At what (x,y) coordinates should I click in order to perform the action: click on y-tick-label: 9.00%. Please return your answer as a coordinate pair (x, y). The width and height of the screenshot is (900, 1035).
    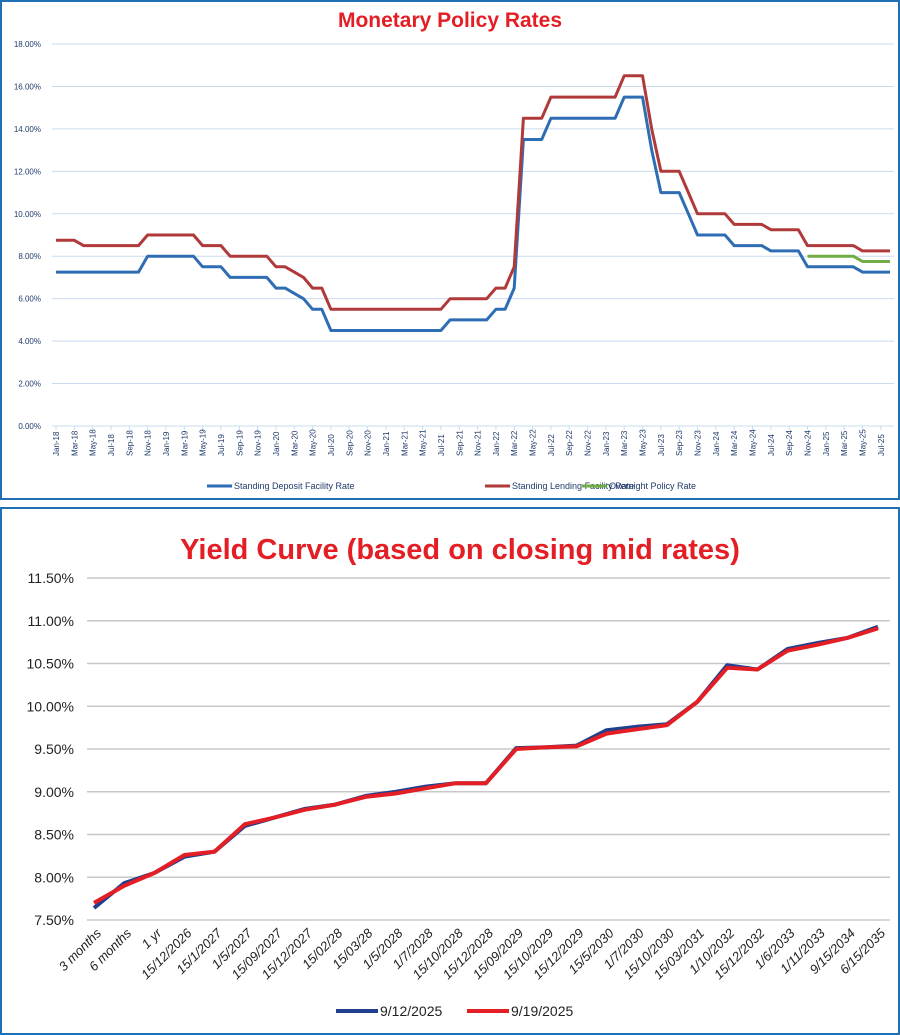
    Looking at the image, I should click on (54, 792).